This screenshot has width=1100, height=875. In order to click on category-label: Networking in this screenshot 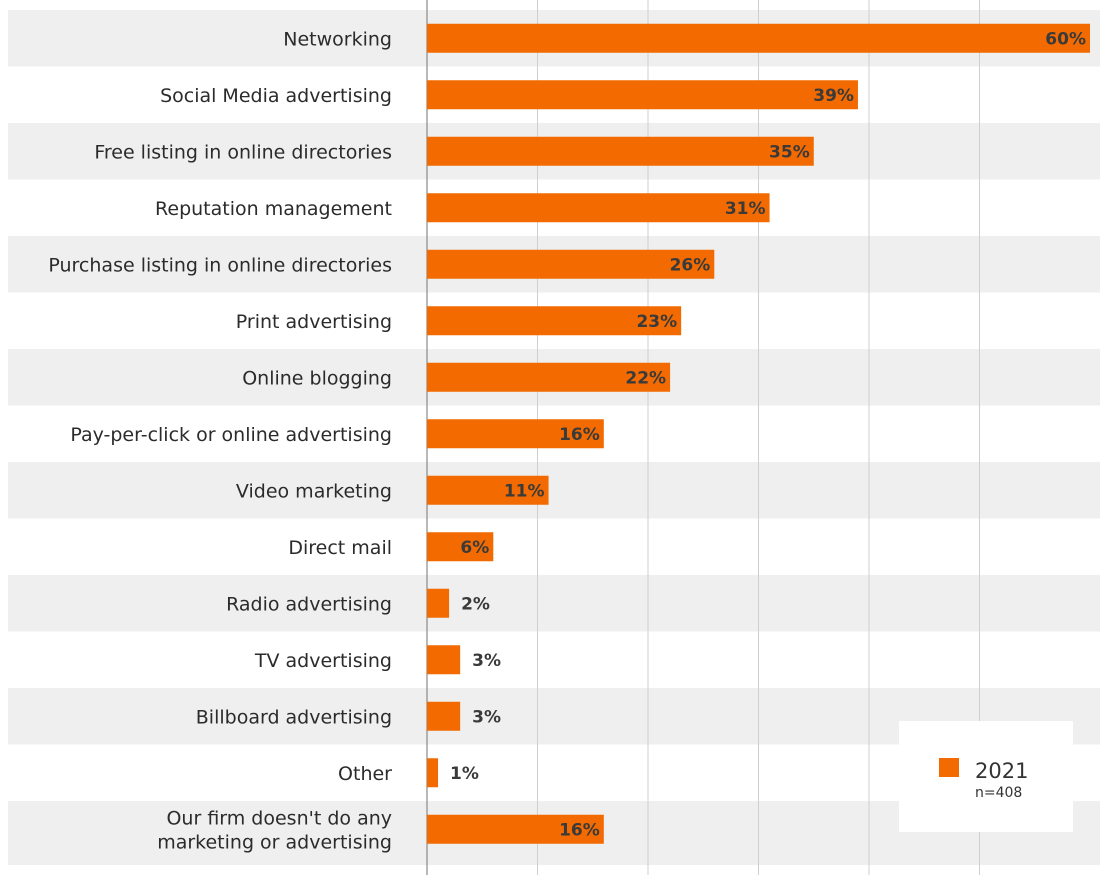, I will do `click(337, 39)`.